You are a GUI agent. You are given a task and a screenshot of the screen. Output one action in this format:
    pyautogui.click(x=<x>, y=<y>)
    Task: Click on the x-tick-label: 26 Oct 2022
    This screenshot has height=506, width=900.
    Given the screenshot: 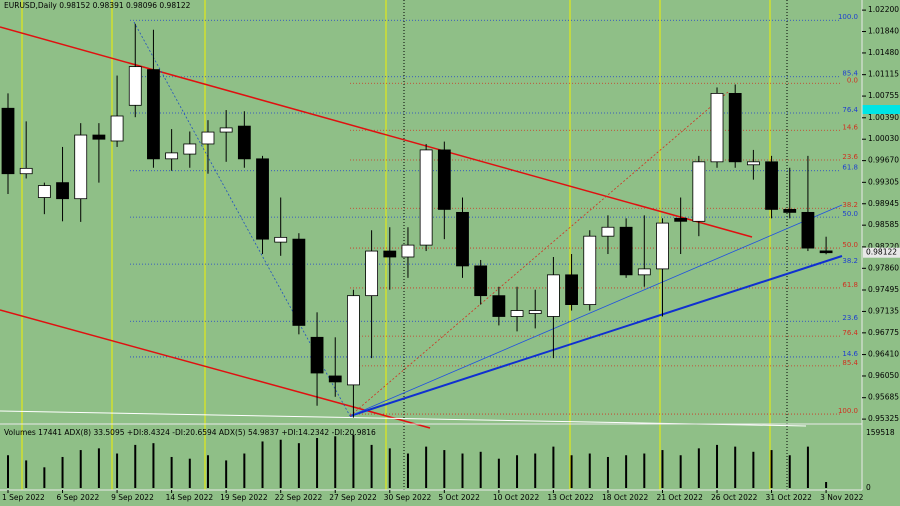 What is the action you would take?
    pyautogui.click(x=734, y=497)
    